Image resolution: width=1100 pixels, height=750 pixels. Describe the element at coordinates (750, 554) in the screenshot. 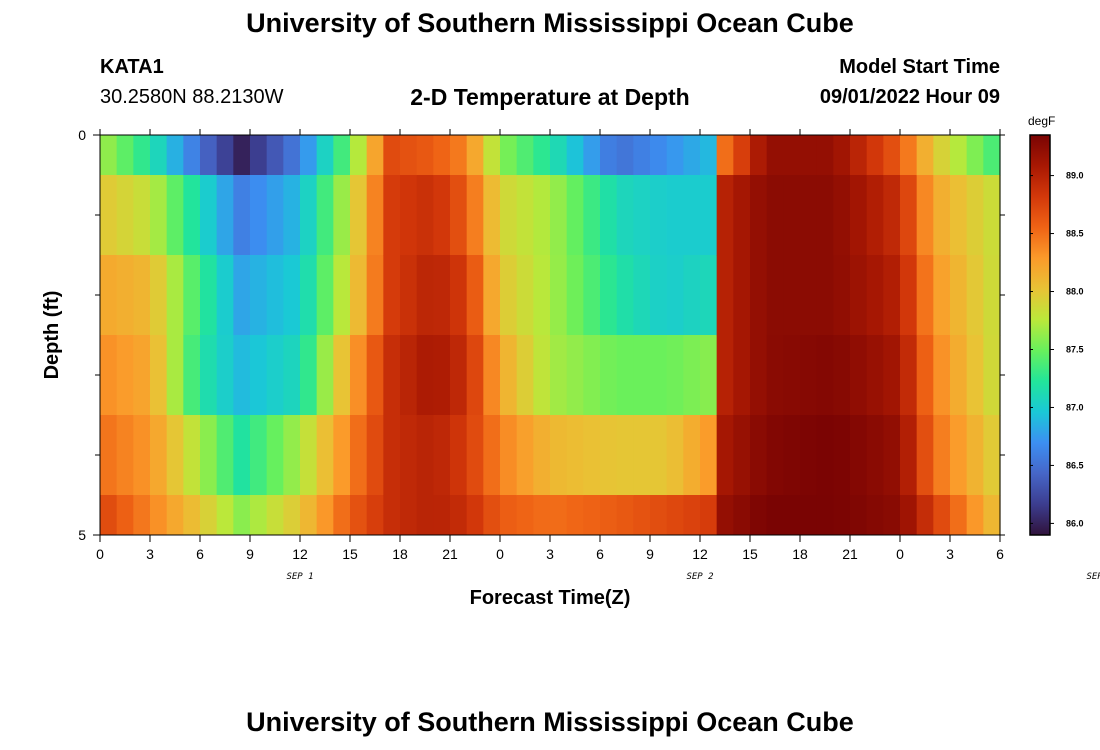

I see `x-tick-label: 15` at that location.